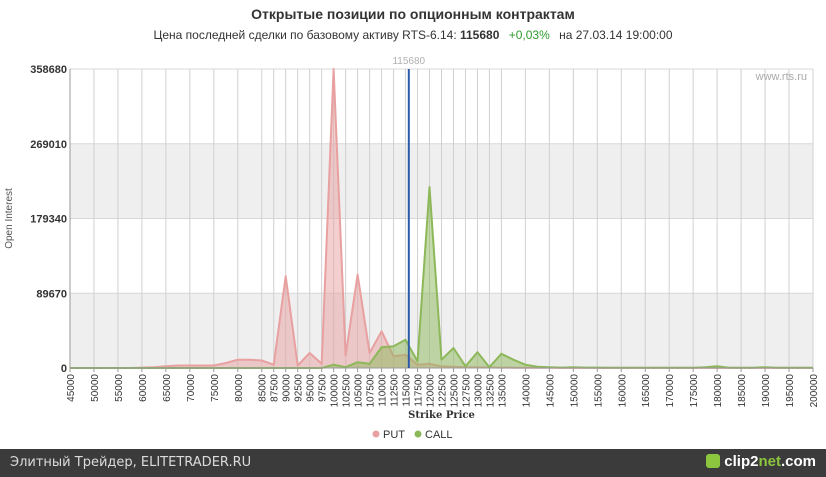 Image resolution: width=826 pixels, height=477 pixels. What do you see at coordinates (119, 388) in the screenshot?
I see `x-tick-label: 55000` at bounding box center [119, 388].